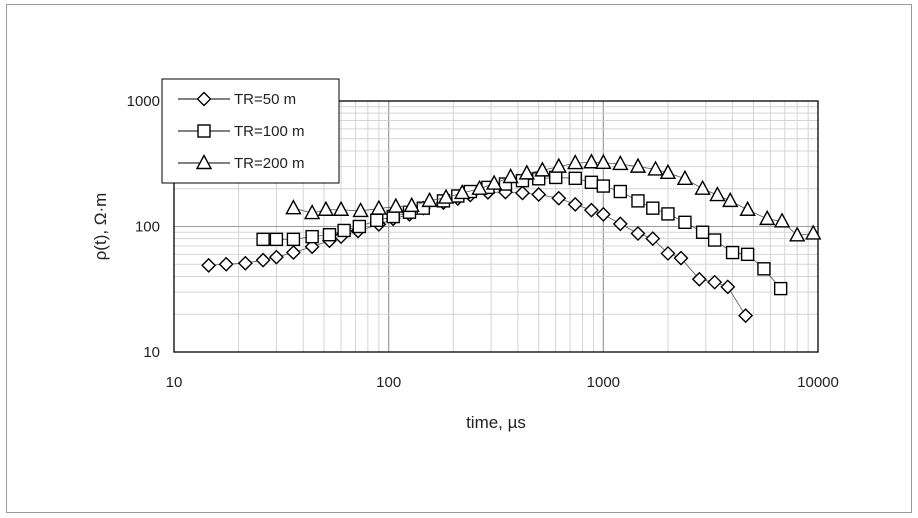 This screenshot has width=918, height=518. I want to click on legend-item-tr50: TR=50 m, so click(237, 99).